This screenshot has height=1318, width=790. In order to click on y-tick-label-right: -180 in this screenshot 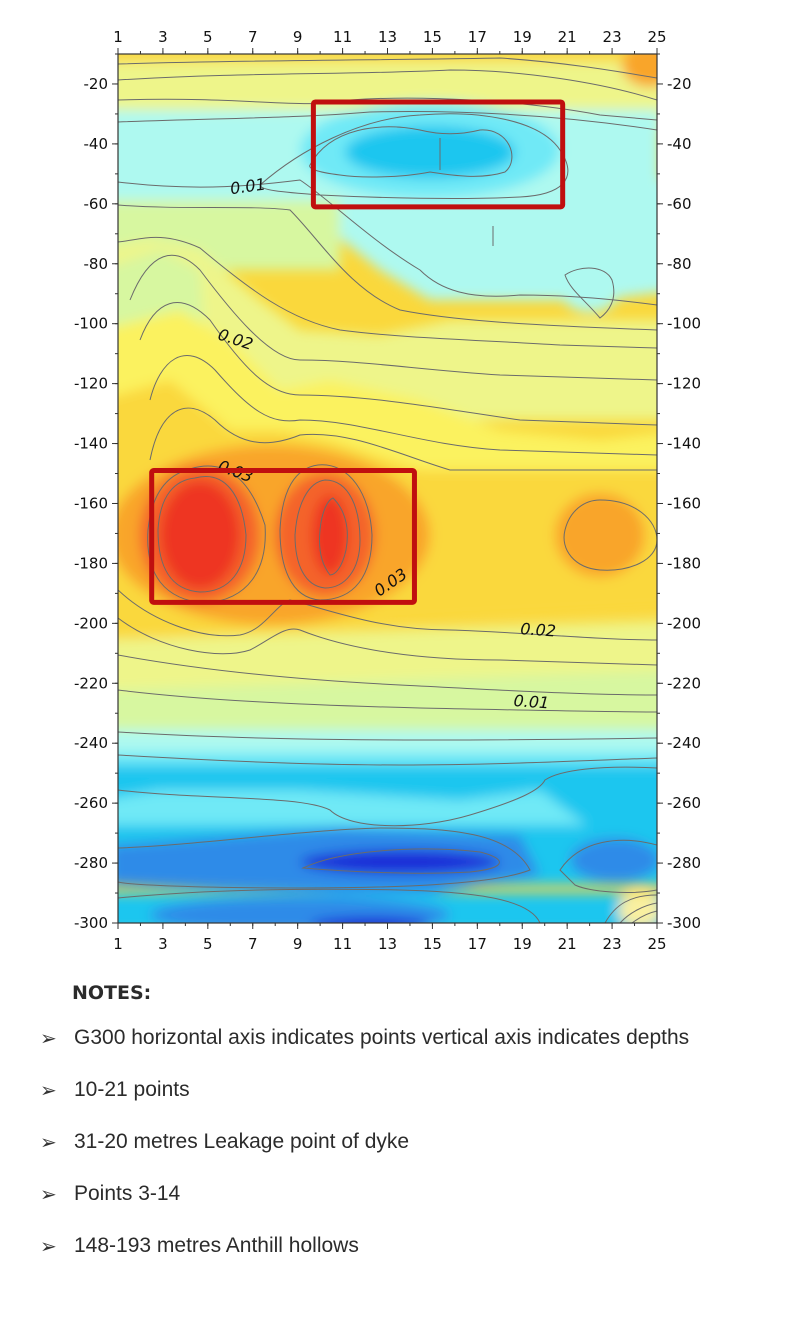, I will do `click(684, 563)`.